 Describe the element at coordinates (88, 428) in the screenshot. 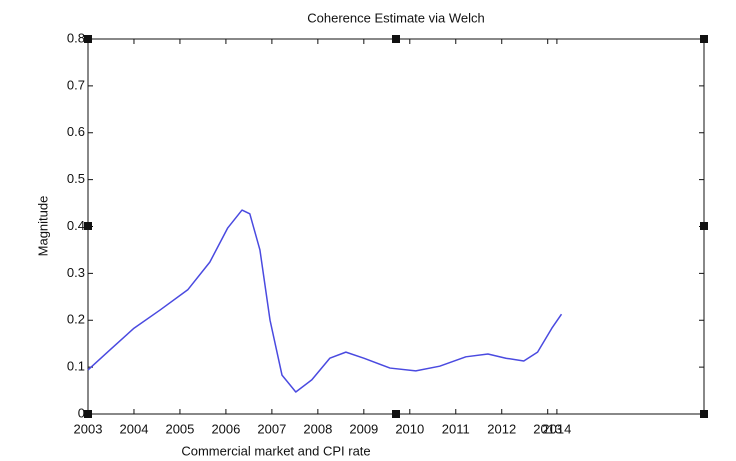

I see `x-tick-label: 2003` at that location.